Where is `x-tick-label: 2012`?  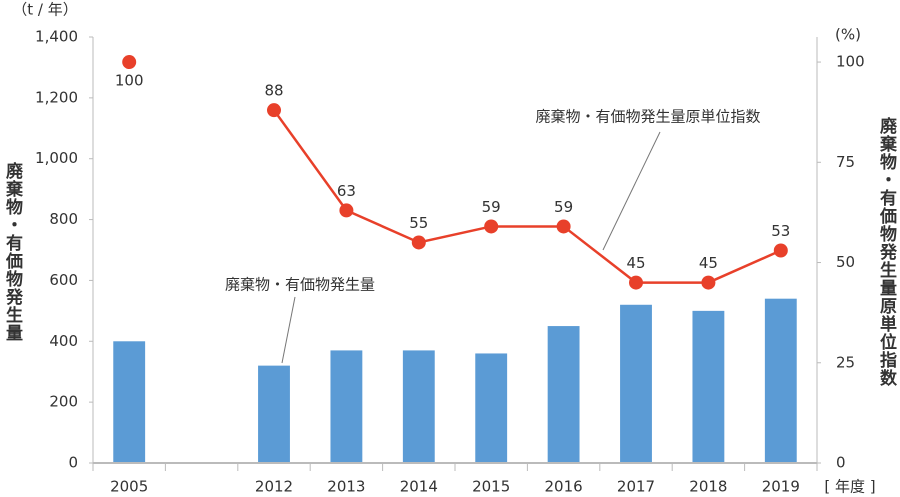 x-tick-label: 2012 is located at coordinates (274, 487).